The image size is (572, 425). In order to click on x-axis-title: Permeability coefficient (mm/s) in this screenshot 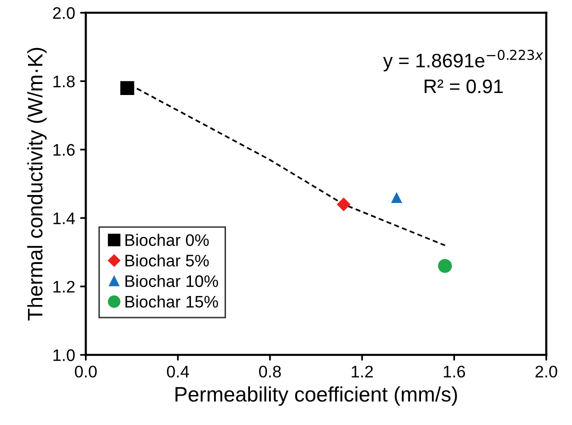, I will do `click(316, 396)`.